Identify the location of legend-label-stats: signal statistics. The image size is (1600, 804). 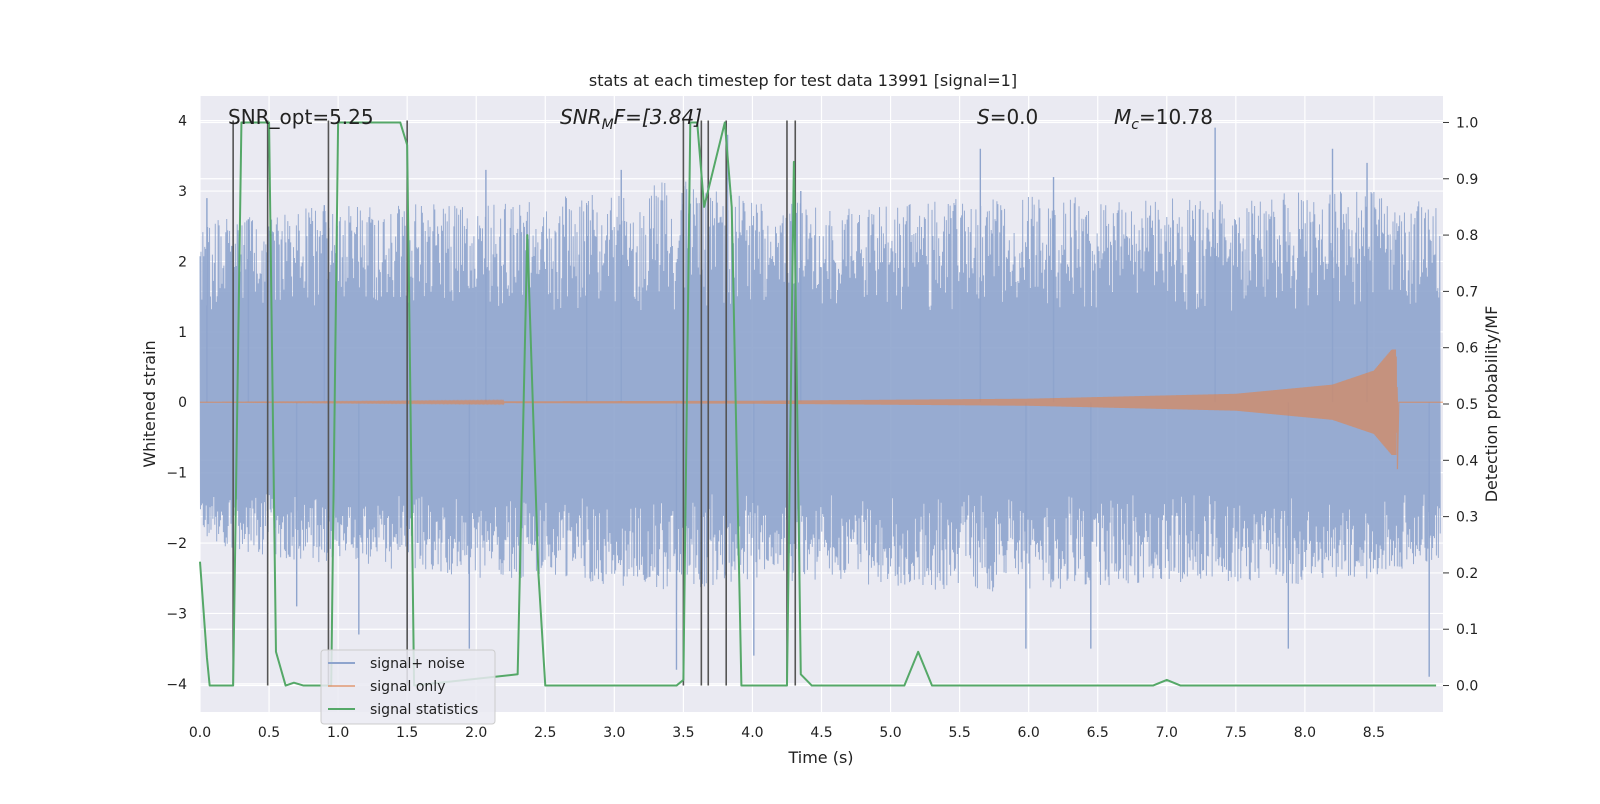
(424, 710).